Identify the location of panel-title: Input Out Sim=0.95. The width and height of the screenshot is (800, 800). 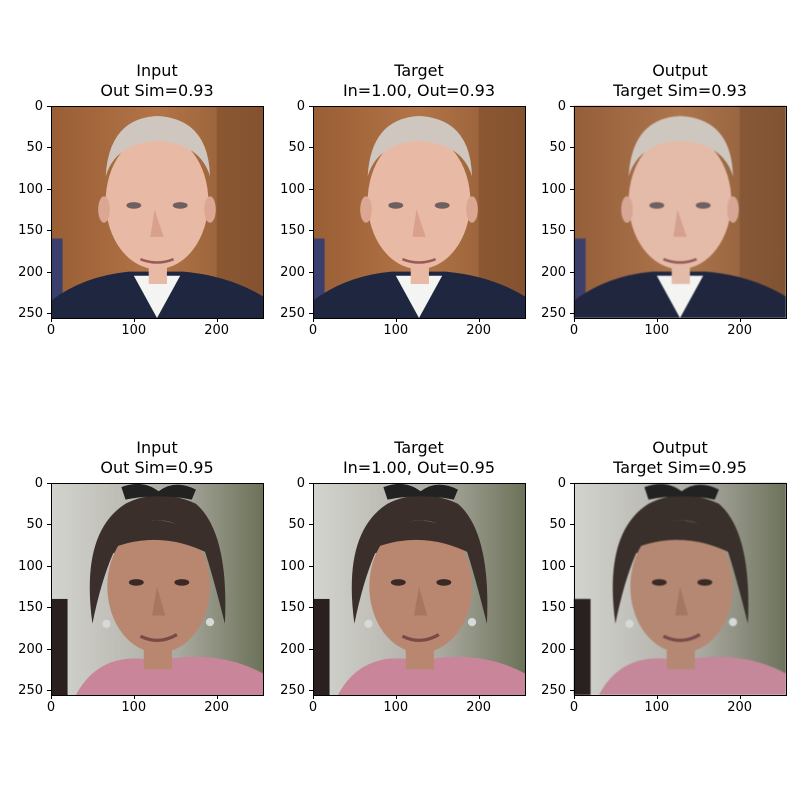
(157, 458).